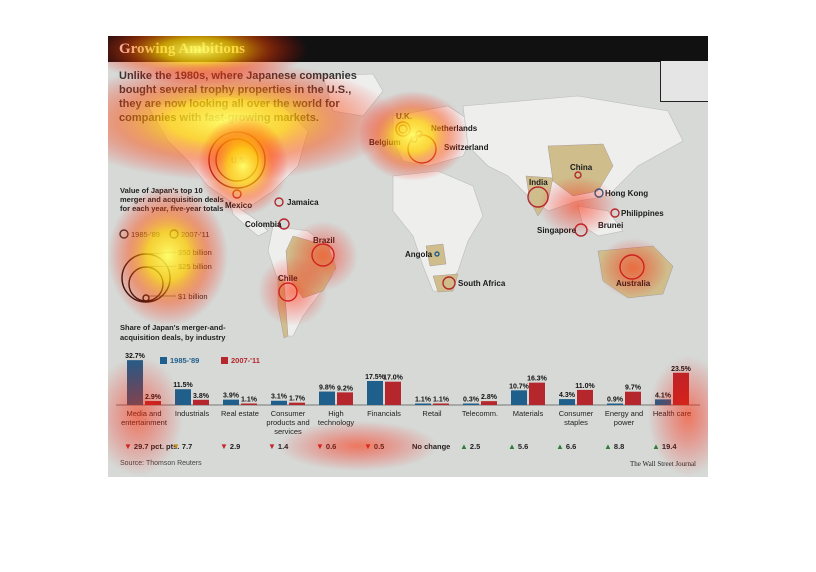  I want to click on bar-label-1985-3: 3.1%, so click(279, 397).